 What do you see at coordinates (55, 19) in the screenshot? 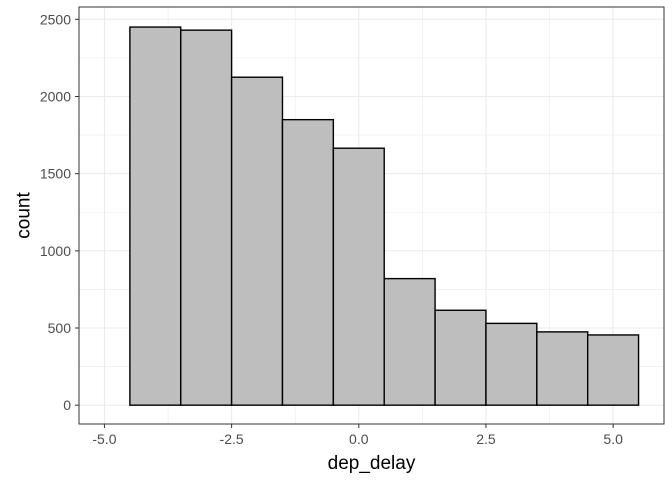
I see `y-tick-label: 2500` at bounding box center [55, 19].